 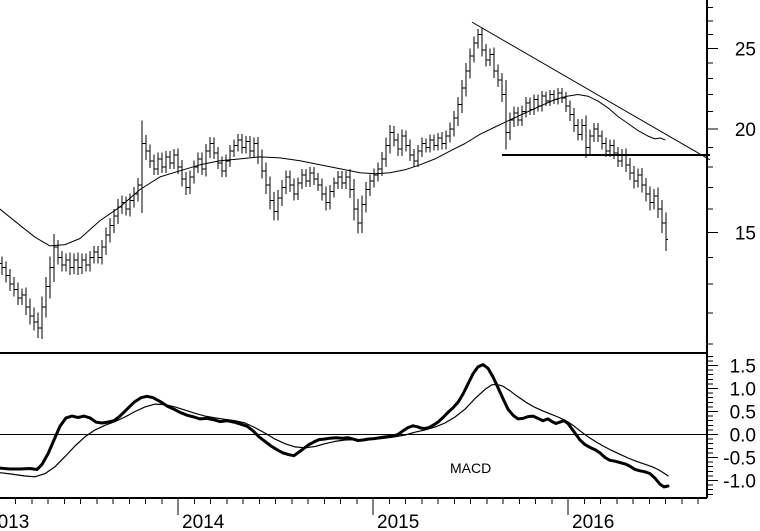 I want to click on x-axis-year-label: 2016, so click(x=593, y=521).